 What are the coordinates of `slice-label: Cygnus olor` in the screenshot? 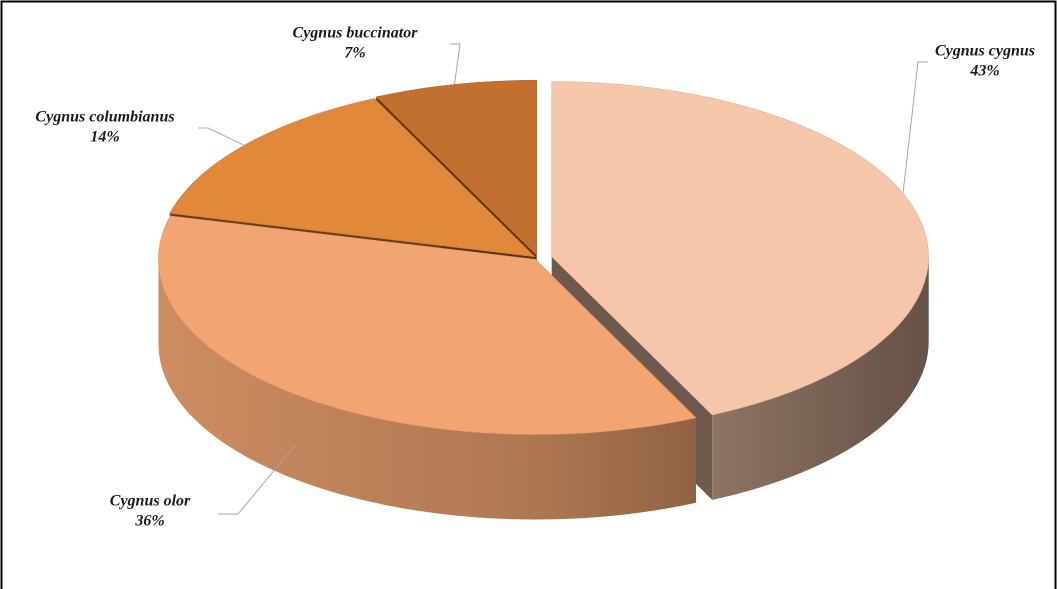 It's located at (150, 501).